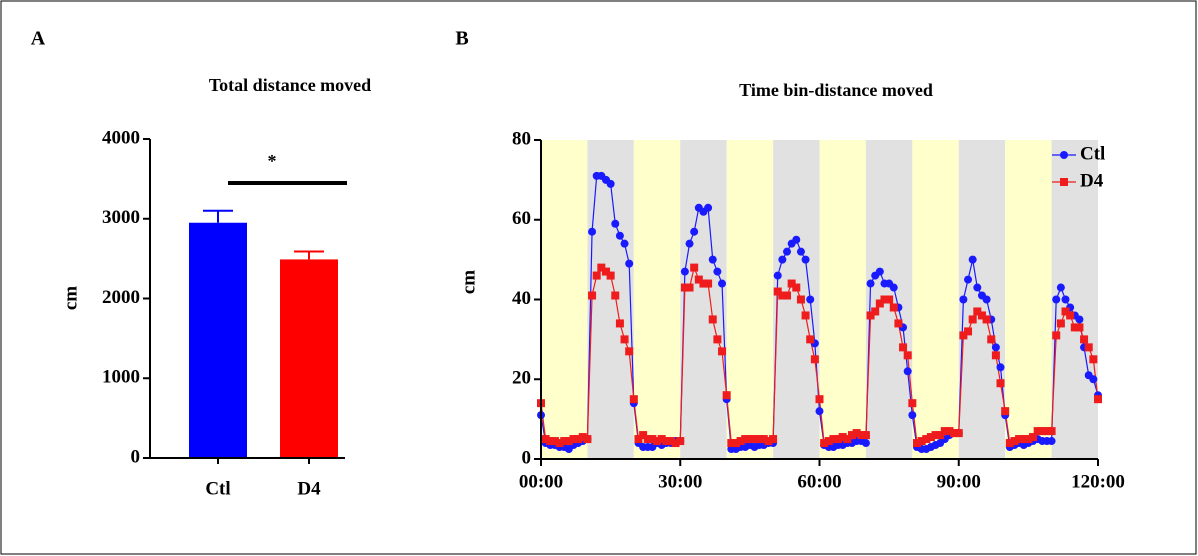 The width and height of the screenshot is (1198, 556). What do you see at coordinates (1098, 481) in the screenshot?
I see `x-tick-label: 120:00` at bounding box center [1098, 481].